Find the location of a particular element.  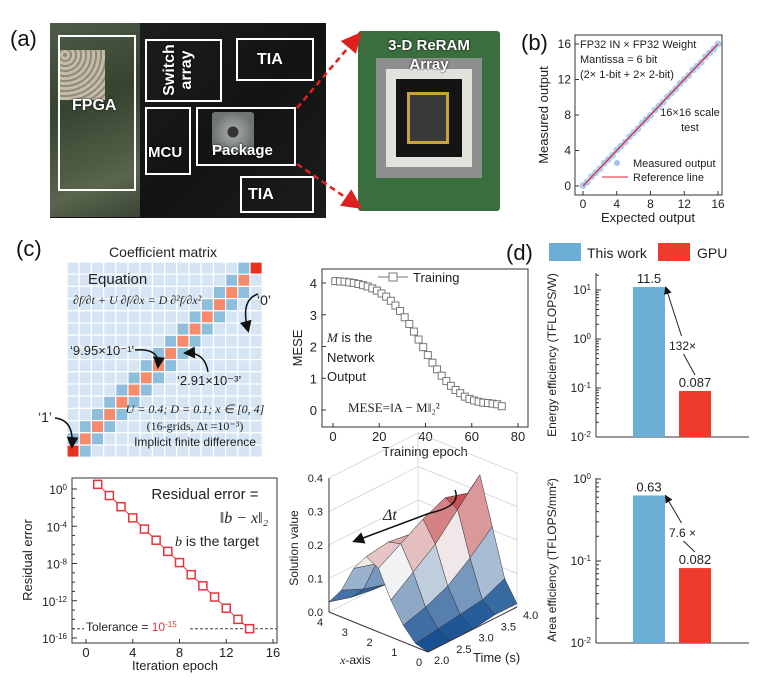

zero-arrow is located at coordinates (249, 313).